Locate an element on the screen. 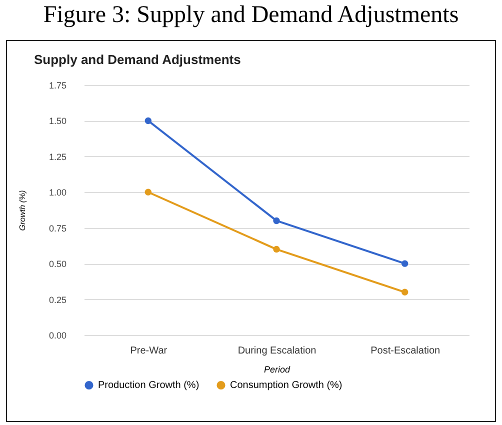  x-tick-label: Post-Escalation is located at coordinates (405, 351).